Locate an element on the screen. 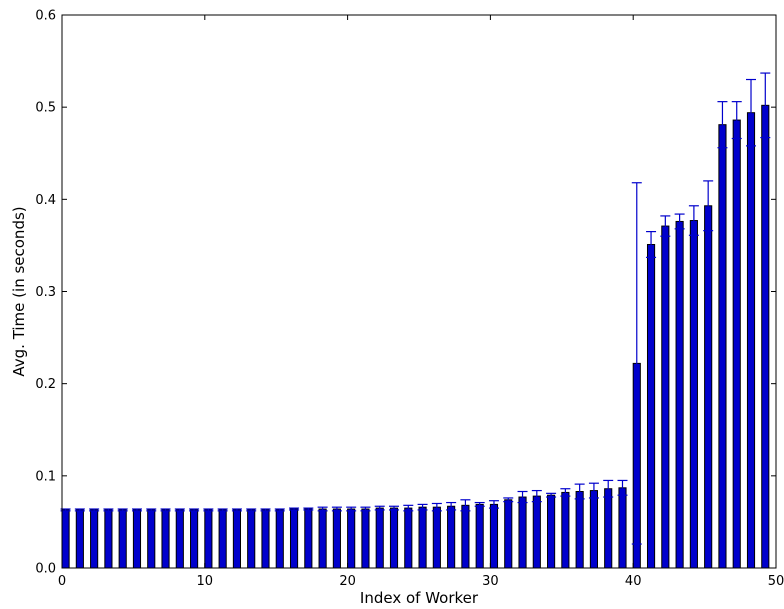 This screenshot has width=784, height=609. y-tick-label: 0.2 is located at coordinates (45, 384).